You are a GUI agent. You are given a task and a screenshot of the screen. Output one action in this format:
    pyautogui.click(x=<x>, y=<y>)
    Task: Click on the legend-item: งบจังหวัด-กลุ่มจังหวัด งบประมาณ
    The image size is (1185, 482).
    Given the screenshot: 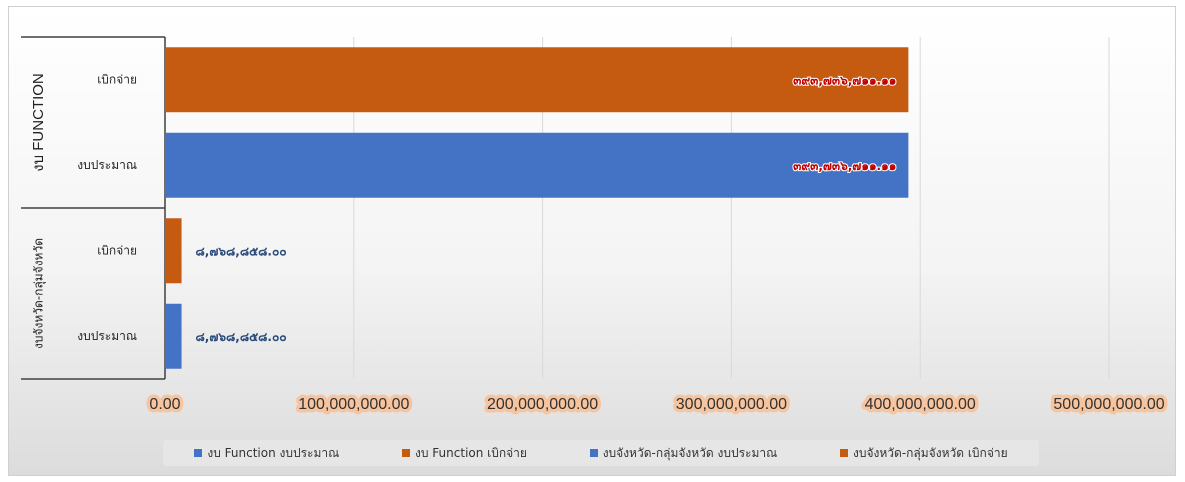 What is the action you would take?
    pyautogui.click(x=683, y=453)
    